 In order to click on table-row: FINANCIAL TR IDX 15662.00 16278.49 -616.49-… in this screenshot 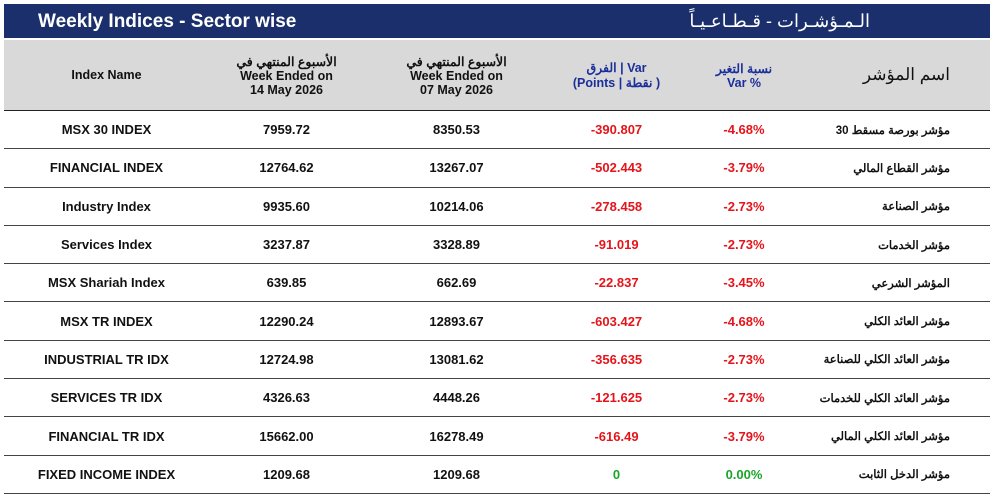, I will do `click(497, 436)`.